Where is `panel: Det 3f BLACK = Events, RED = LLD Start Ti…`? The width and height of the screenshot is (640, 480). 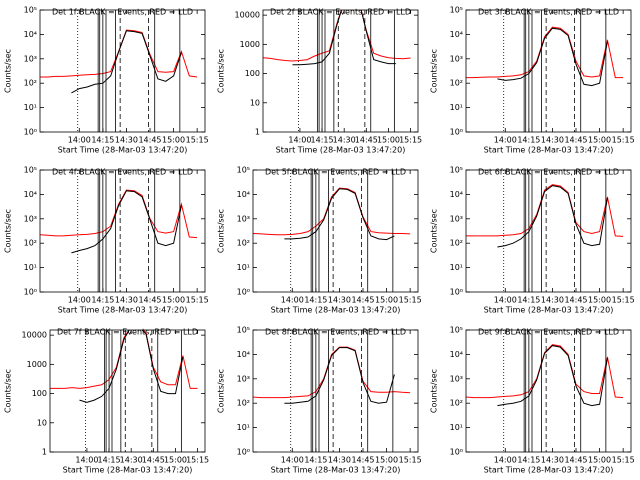 panel: Det 3f BLACK = Events, RED = LLD Start Ti… is located at coordinates (532, 80).